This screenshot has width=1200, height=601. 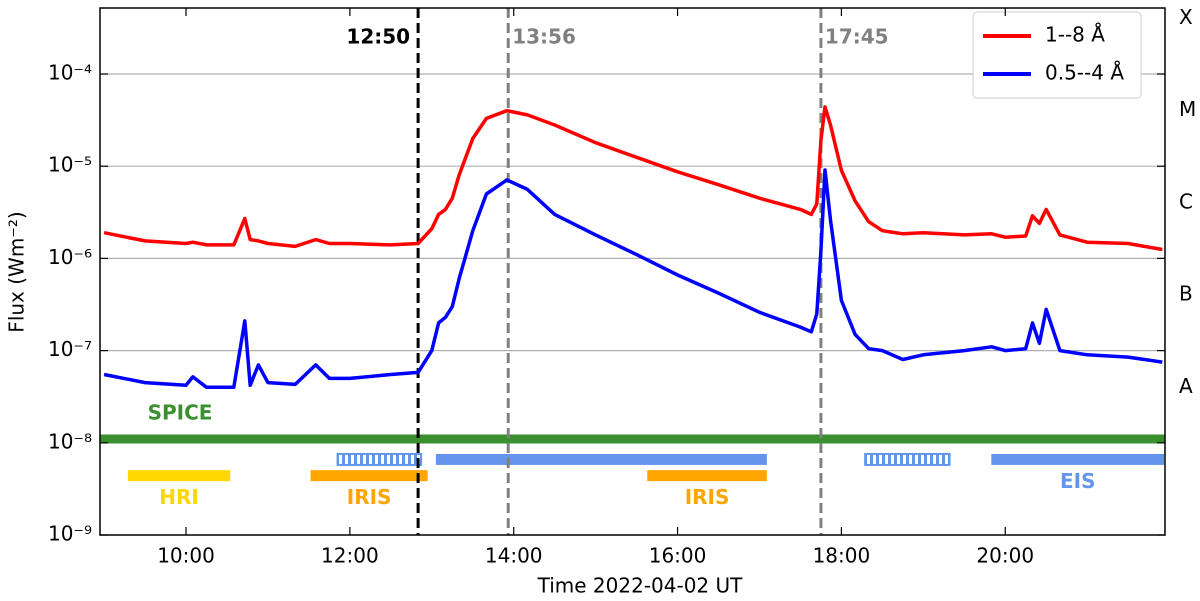 I want to click on x-tick-label: 20:00, so click(x=1005, y=556).